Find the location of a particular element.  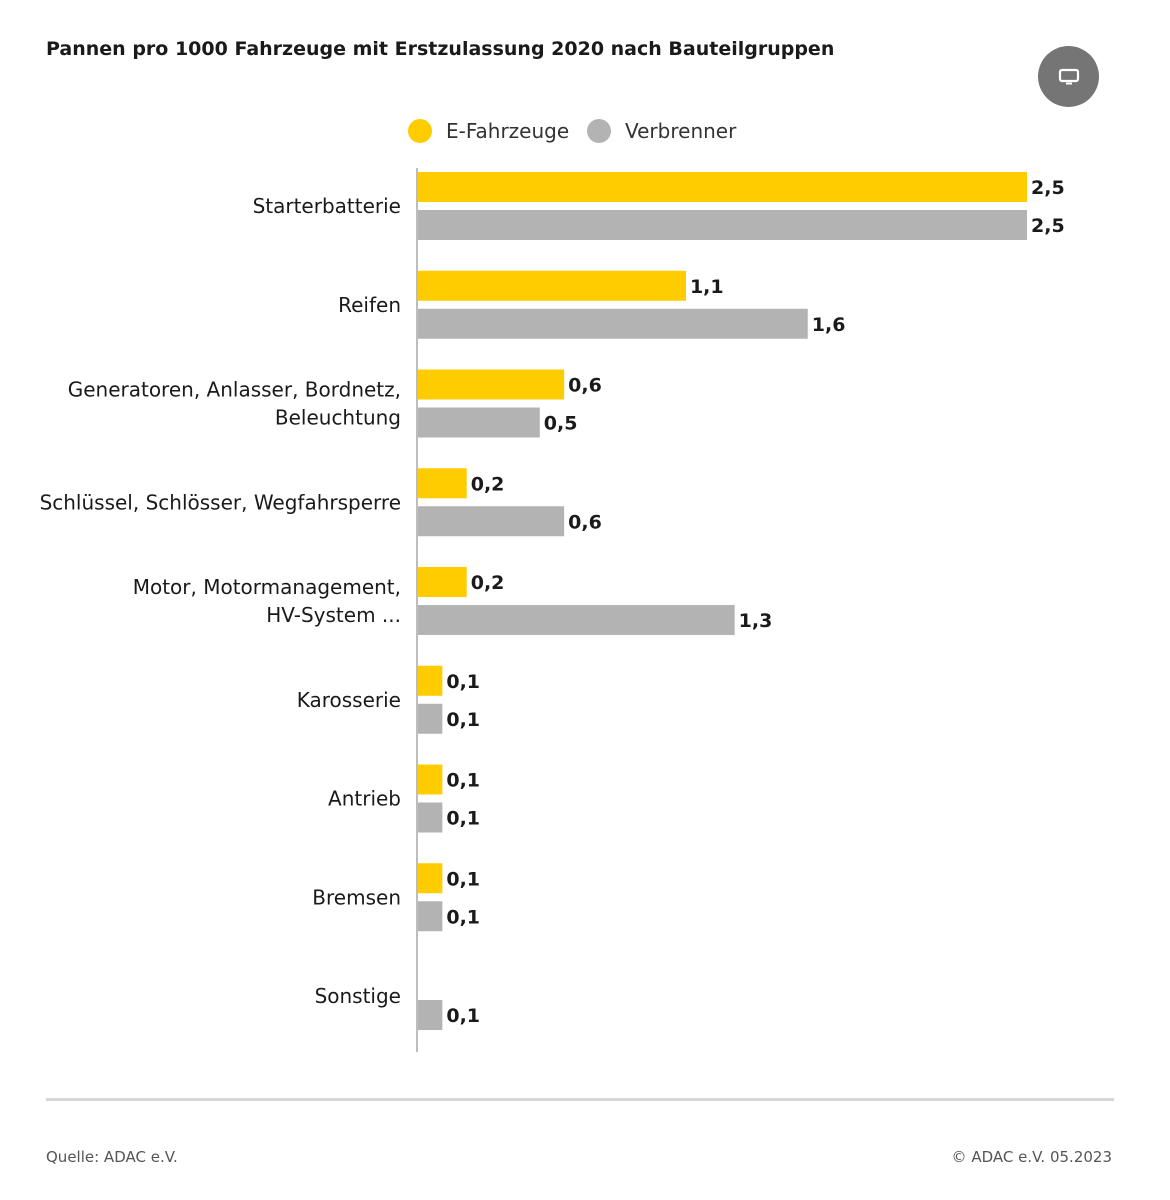

value-label-e-fahrzeuge-starterbatterie: 2,5 is located at coordinates (1048, 188).